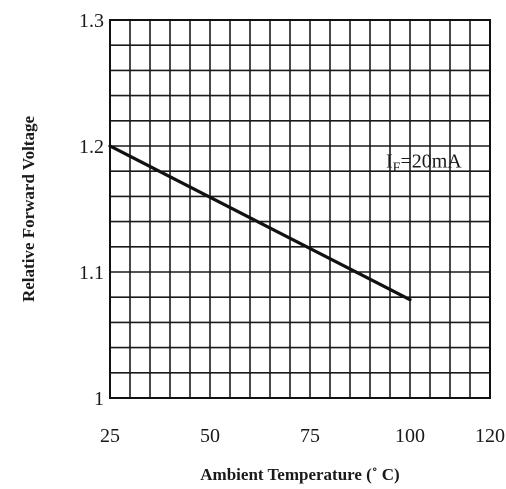 This screenshot has height=489, width=506. I want to click on x-tick-label: 25, so click(110, 436).